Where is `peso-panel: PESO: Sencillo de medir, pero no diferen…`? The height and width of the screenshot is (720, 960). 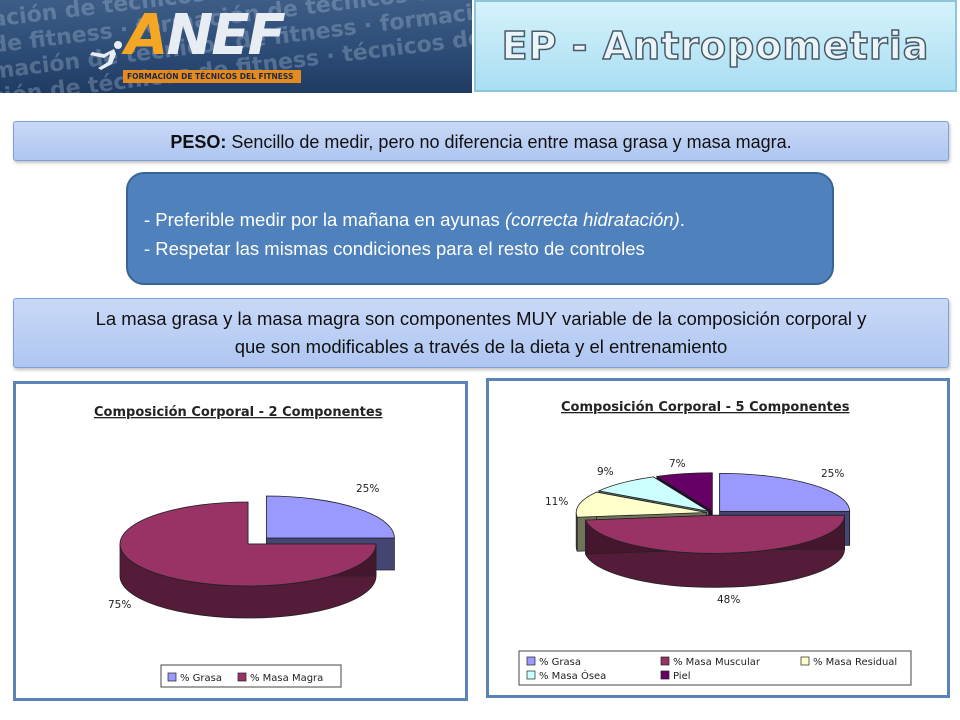
peso-panel: PESO: Sencillo de medir, pero no diferen… is located at coordinates (481, 141).